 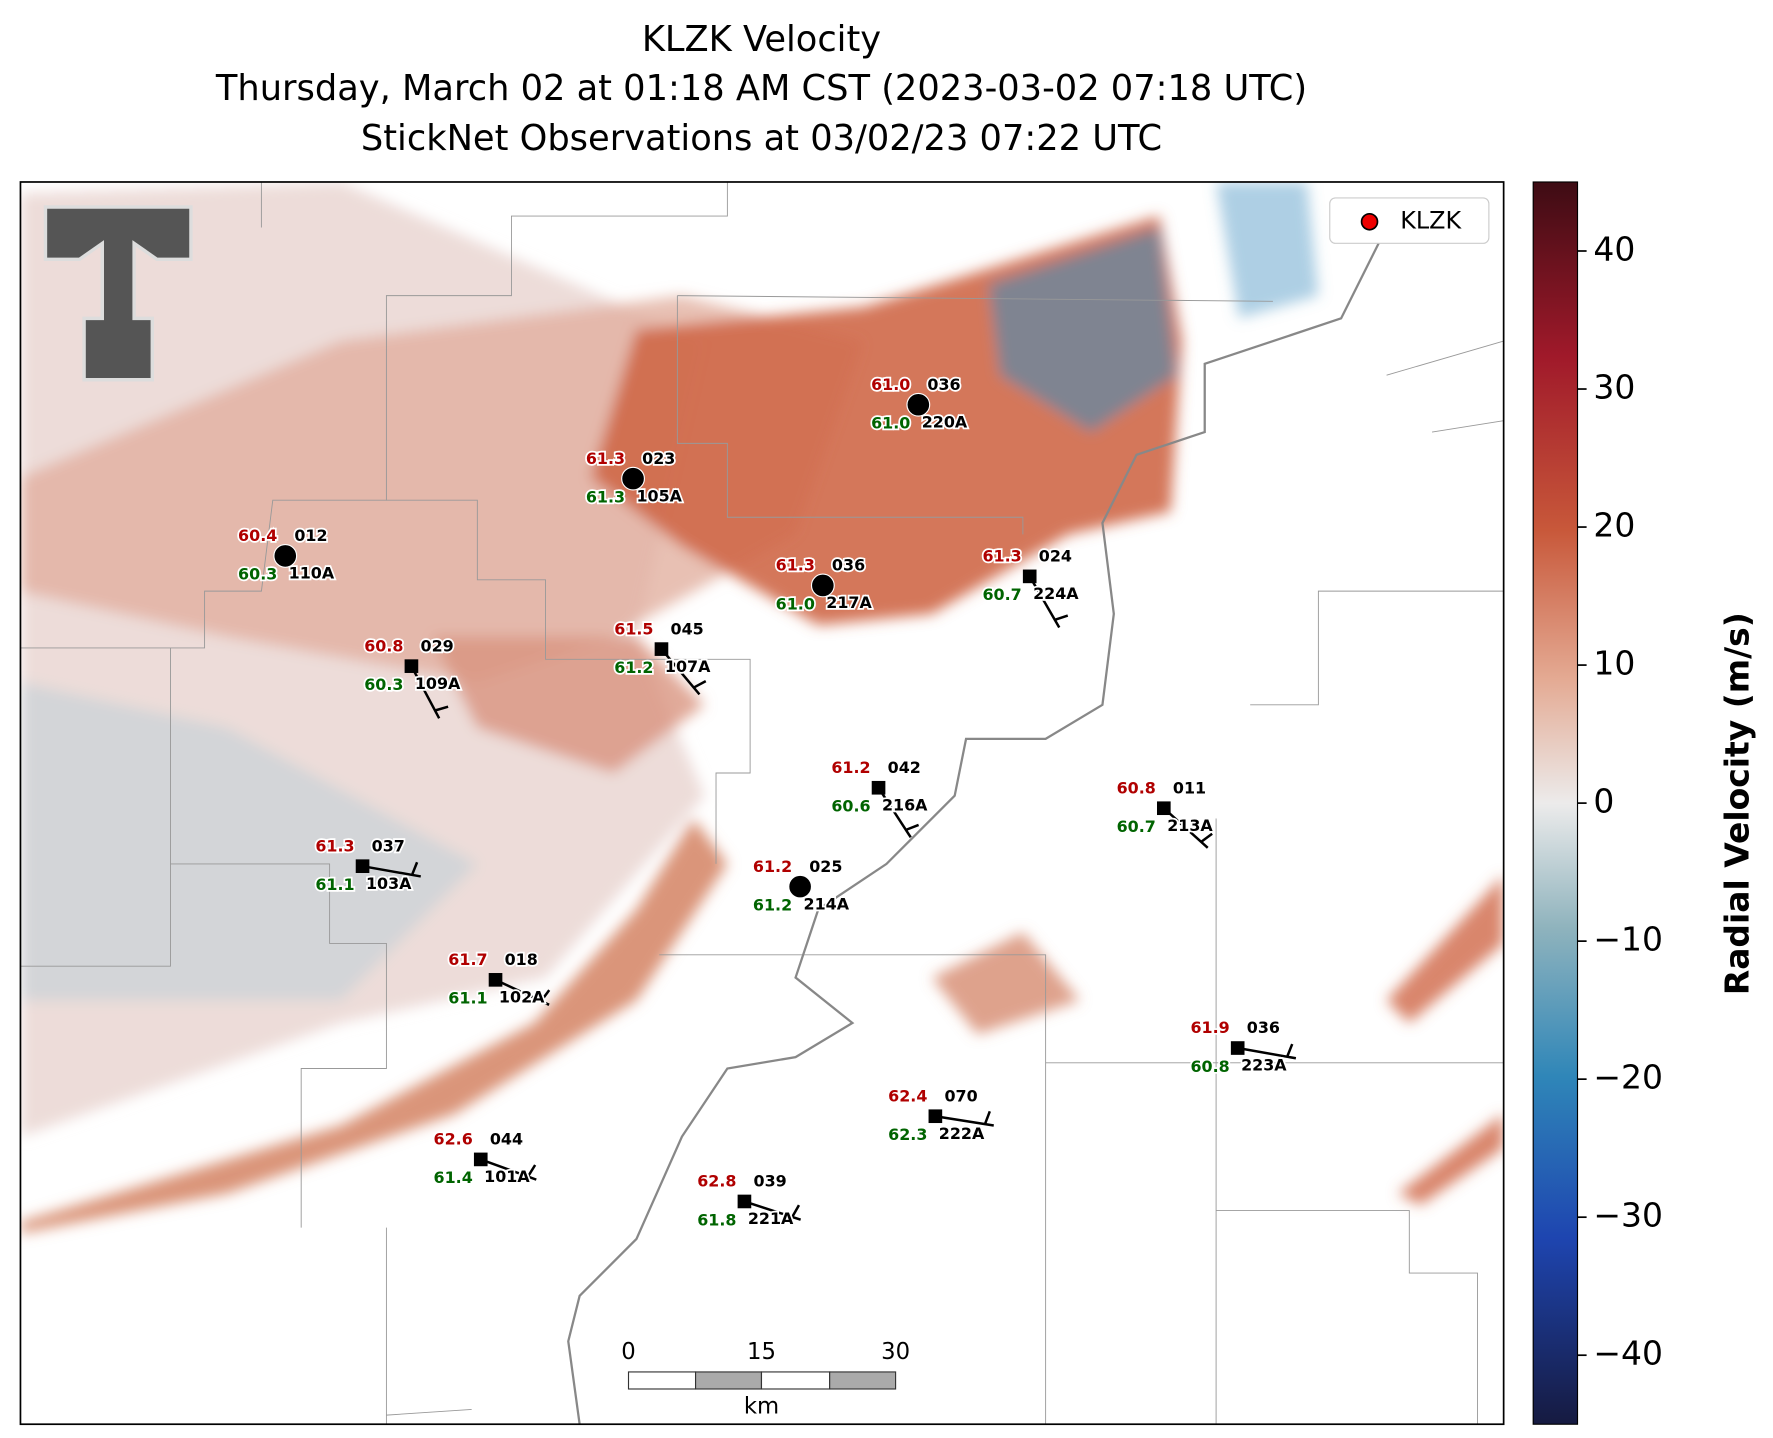 What do you see at coordinates (890, 384) in the screenshot?
I see `temperature: 61.0` at bounding box center [890, 384].